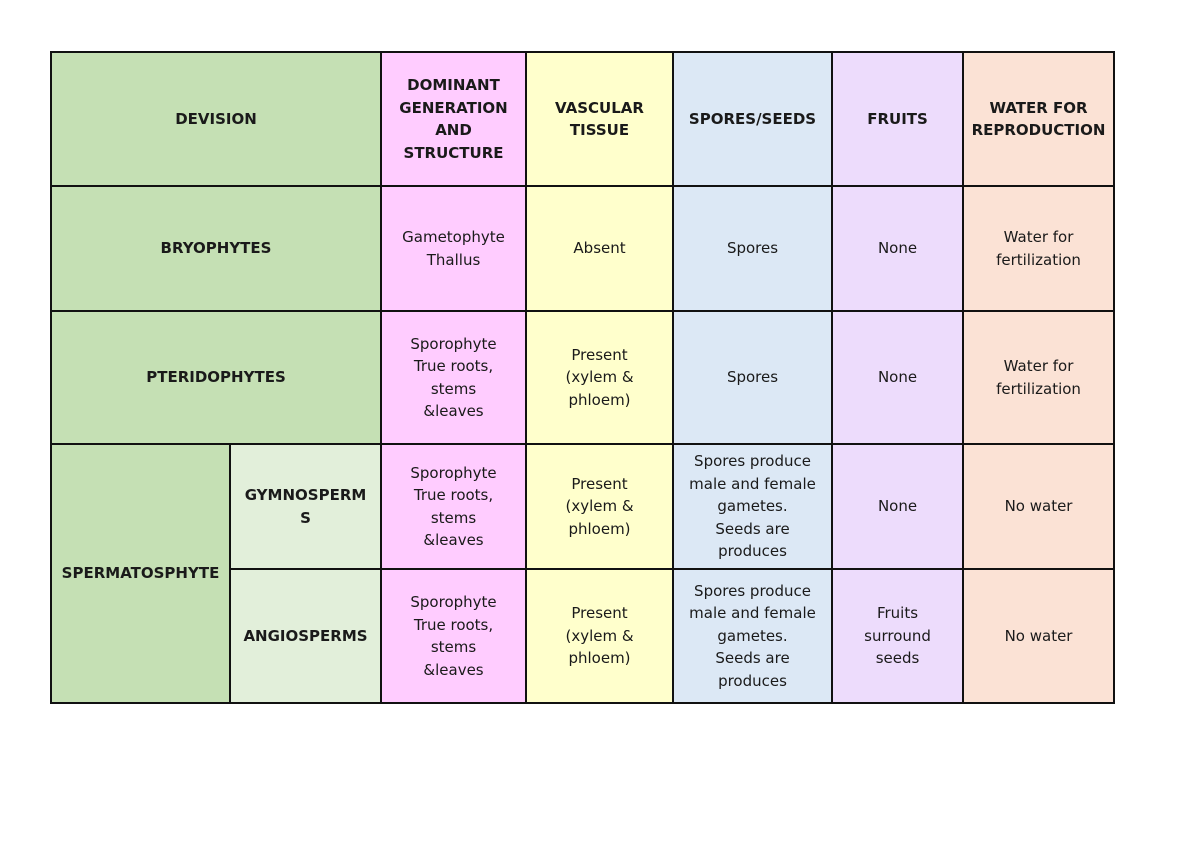 The height and width of the screenshot is (849, 1200). I want to click on header-water: WATER FOR REPRODUCTION, so click(1039, 119).